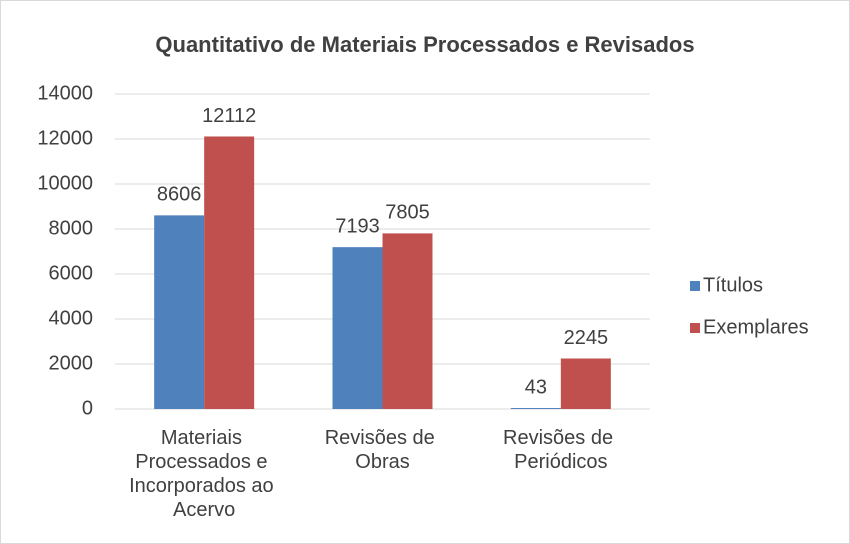  What do you see at coordinates (407, 213) in the screenshot?
I see `data-label: 7805` at bounding box center [407, 213].